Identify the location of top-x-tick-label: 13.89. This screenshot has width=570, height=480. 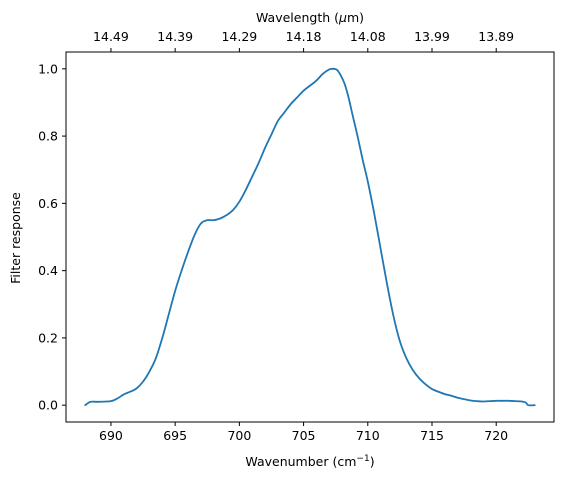
(496, 36).